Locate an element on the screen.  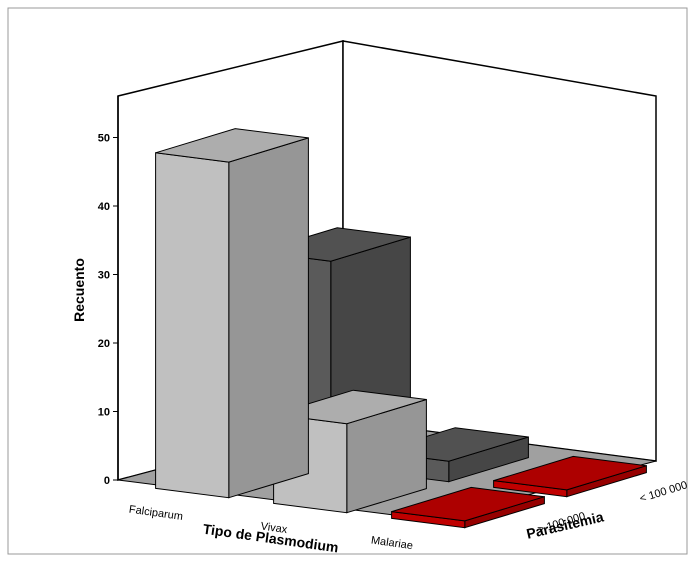
z-tick-label: < 100 000 is located at coordinates (663, 492).